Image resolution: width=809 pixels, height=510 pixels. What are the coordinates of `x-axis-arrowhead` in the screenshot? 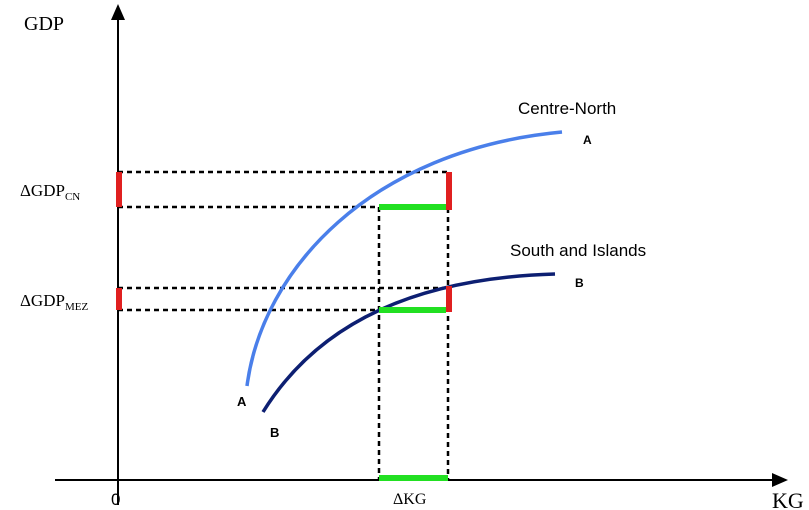 It's located at (780, 480).